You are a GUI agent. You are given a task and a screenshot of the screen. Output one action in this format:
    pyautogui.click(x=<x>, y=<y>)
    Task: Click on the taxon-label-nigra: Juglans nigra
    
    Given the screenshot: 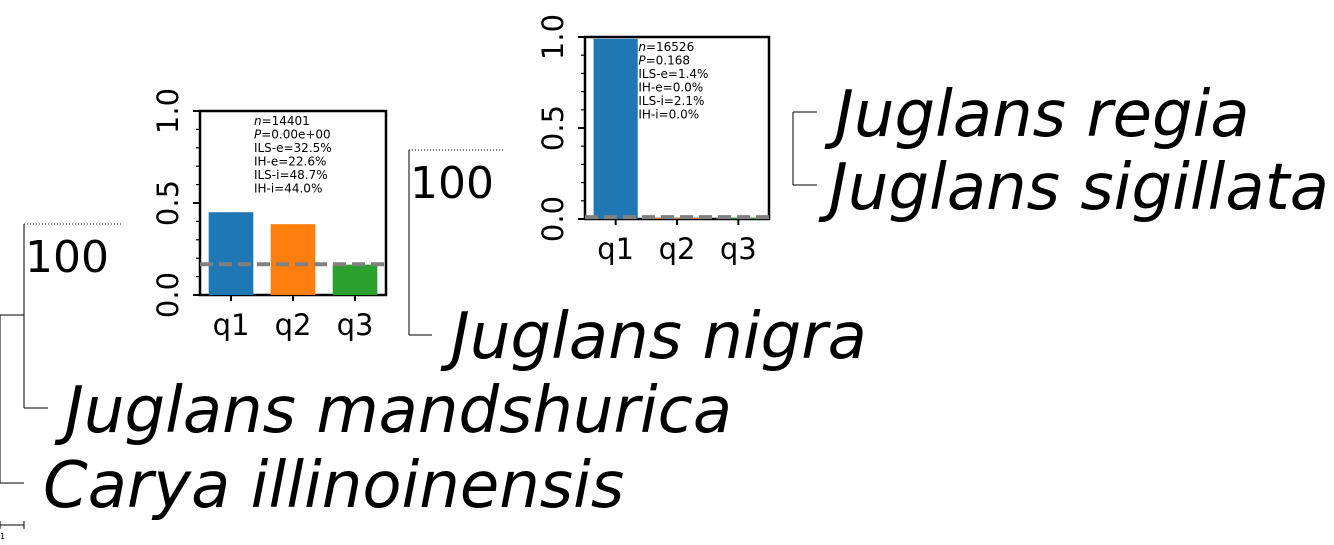 What is the action you would take?
    pyautogui.click(x=653, y=337)
    